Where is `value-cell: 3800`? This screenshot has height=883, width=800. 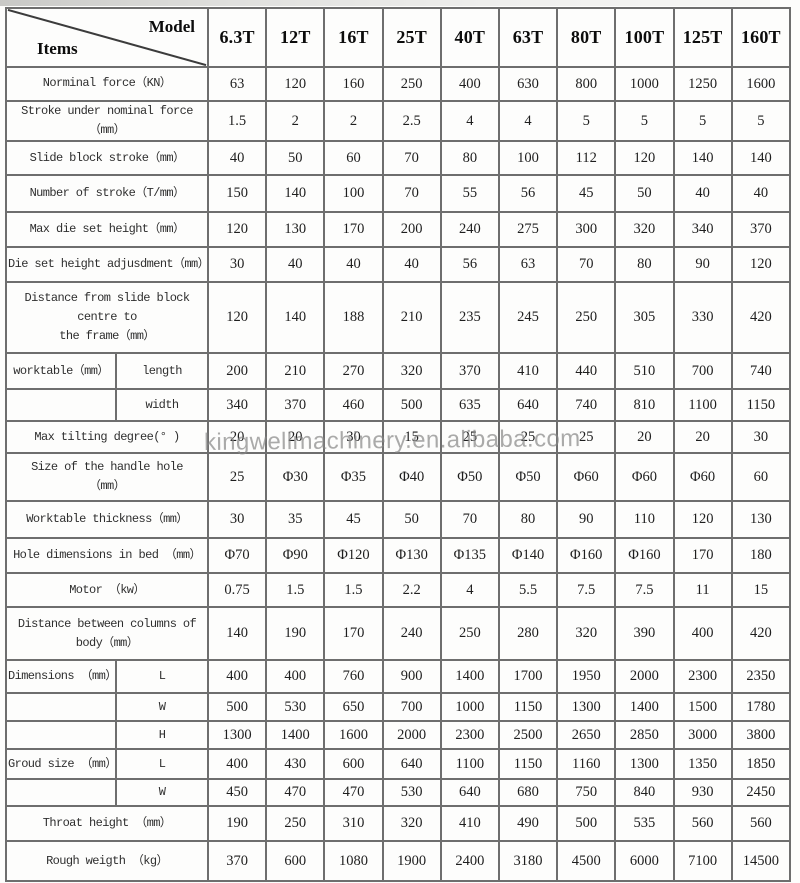
value-cell: 3800 is located at coordinates (761, 735).